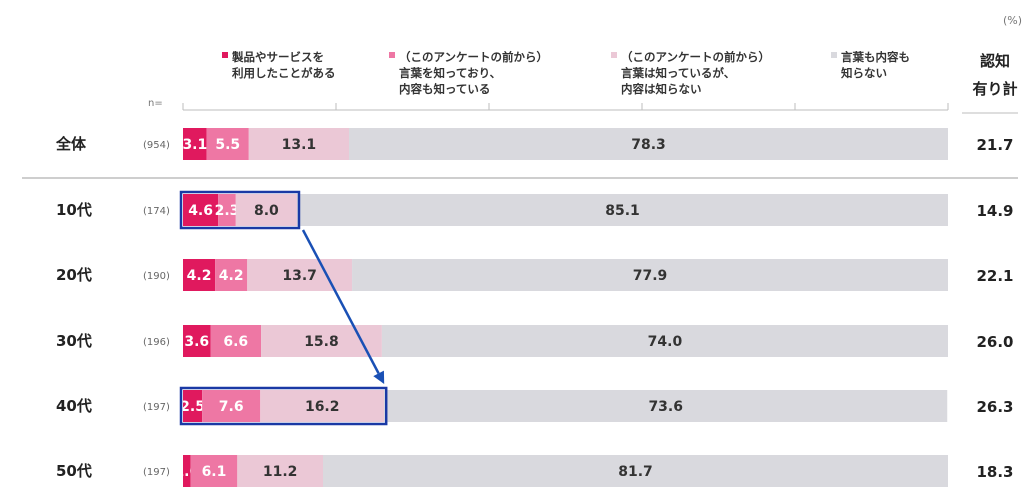 This screenshot has height=502, width=1032. Describe the element at coordinates (994, 276) in the screenshot. I see `row-total: 22.1` at that location.